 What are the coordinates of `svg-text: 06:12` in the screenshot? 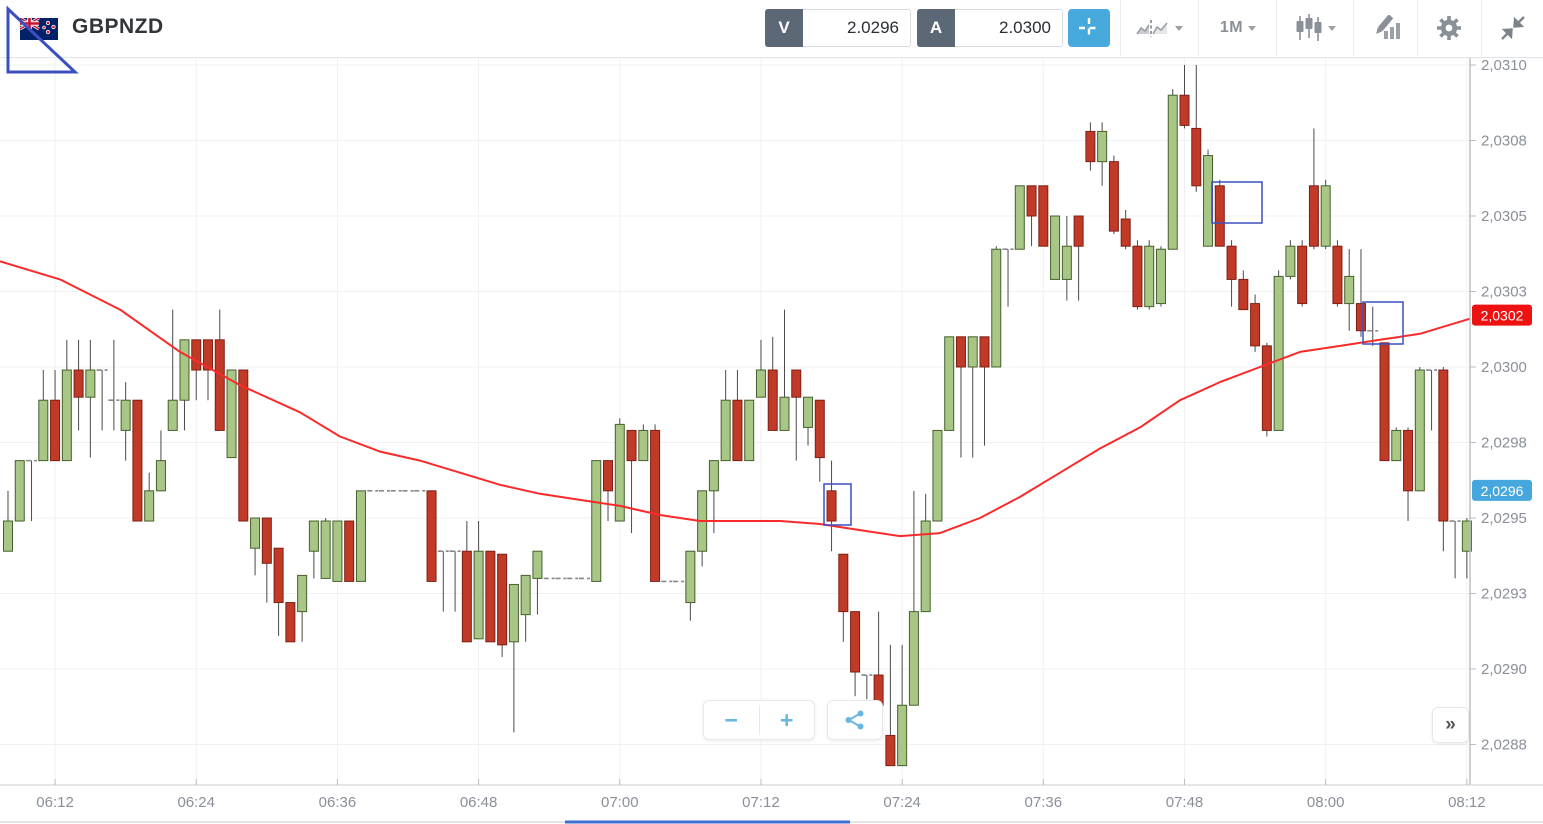 It's located at (55, 802).